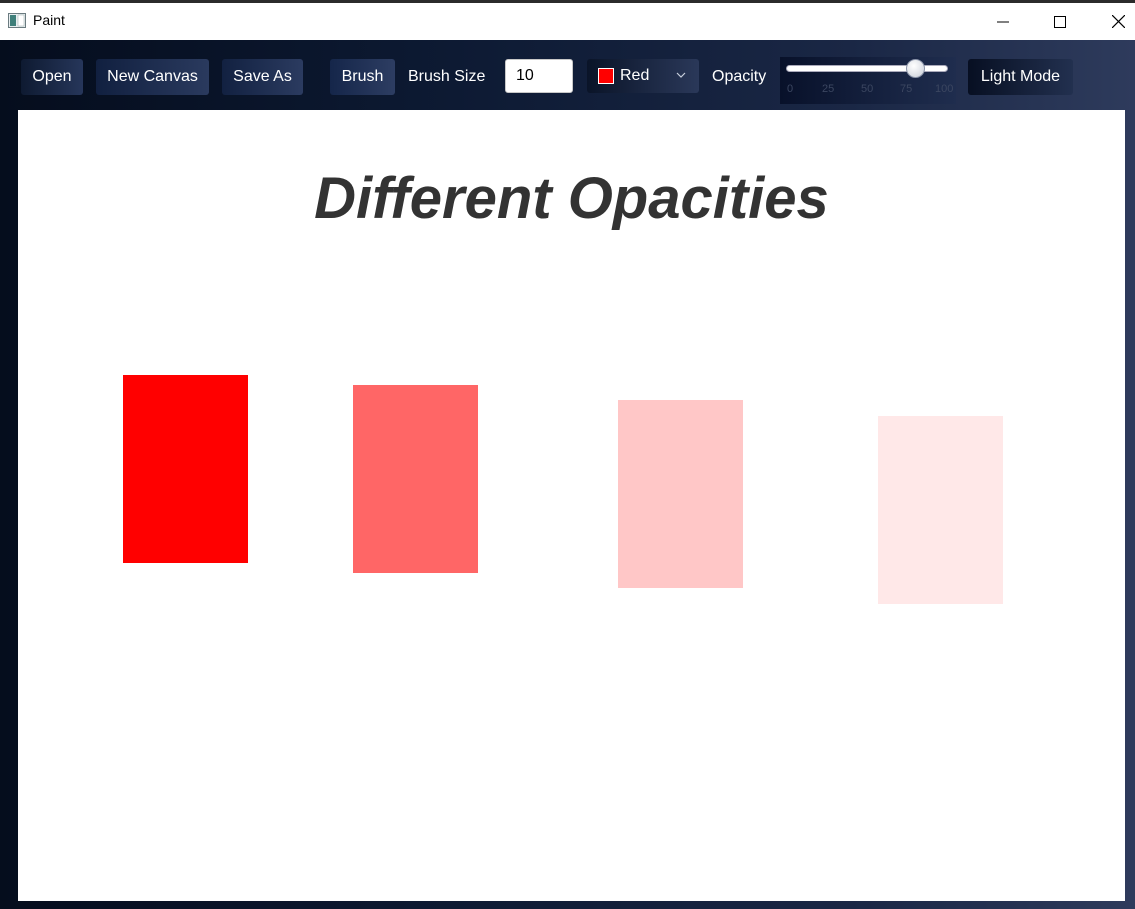 This screenshot has width=1135, height=909. I want to click on color-dropdown: Red, so click(643, 76).